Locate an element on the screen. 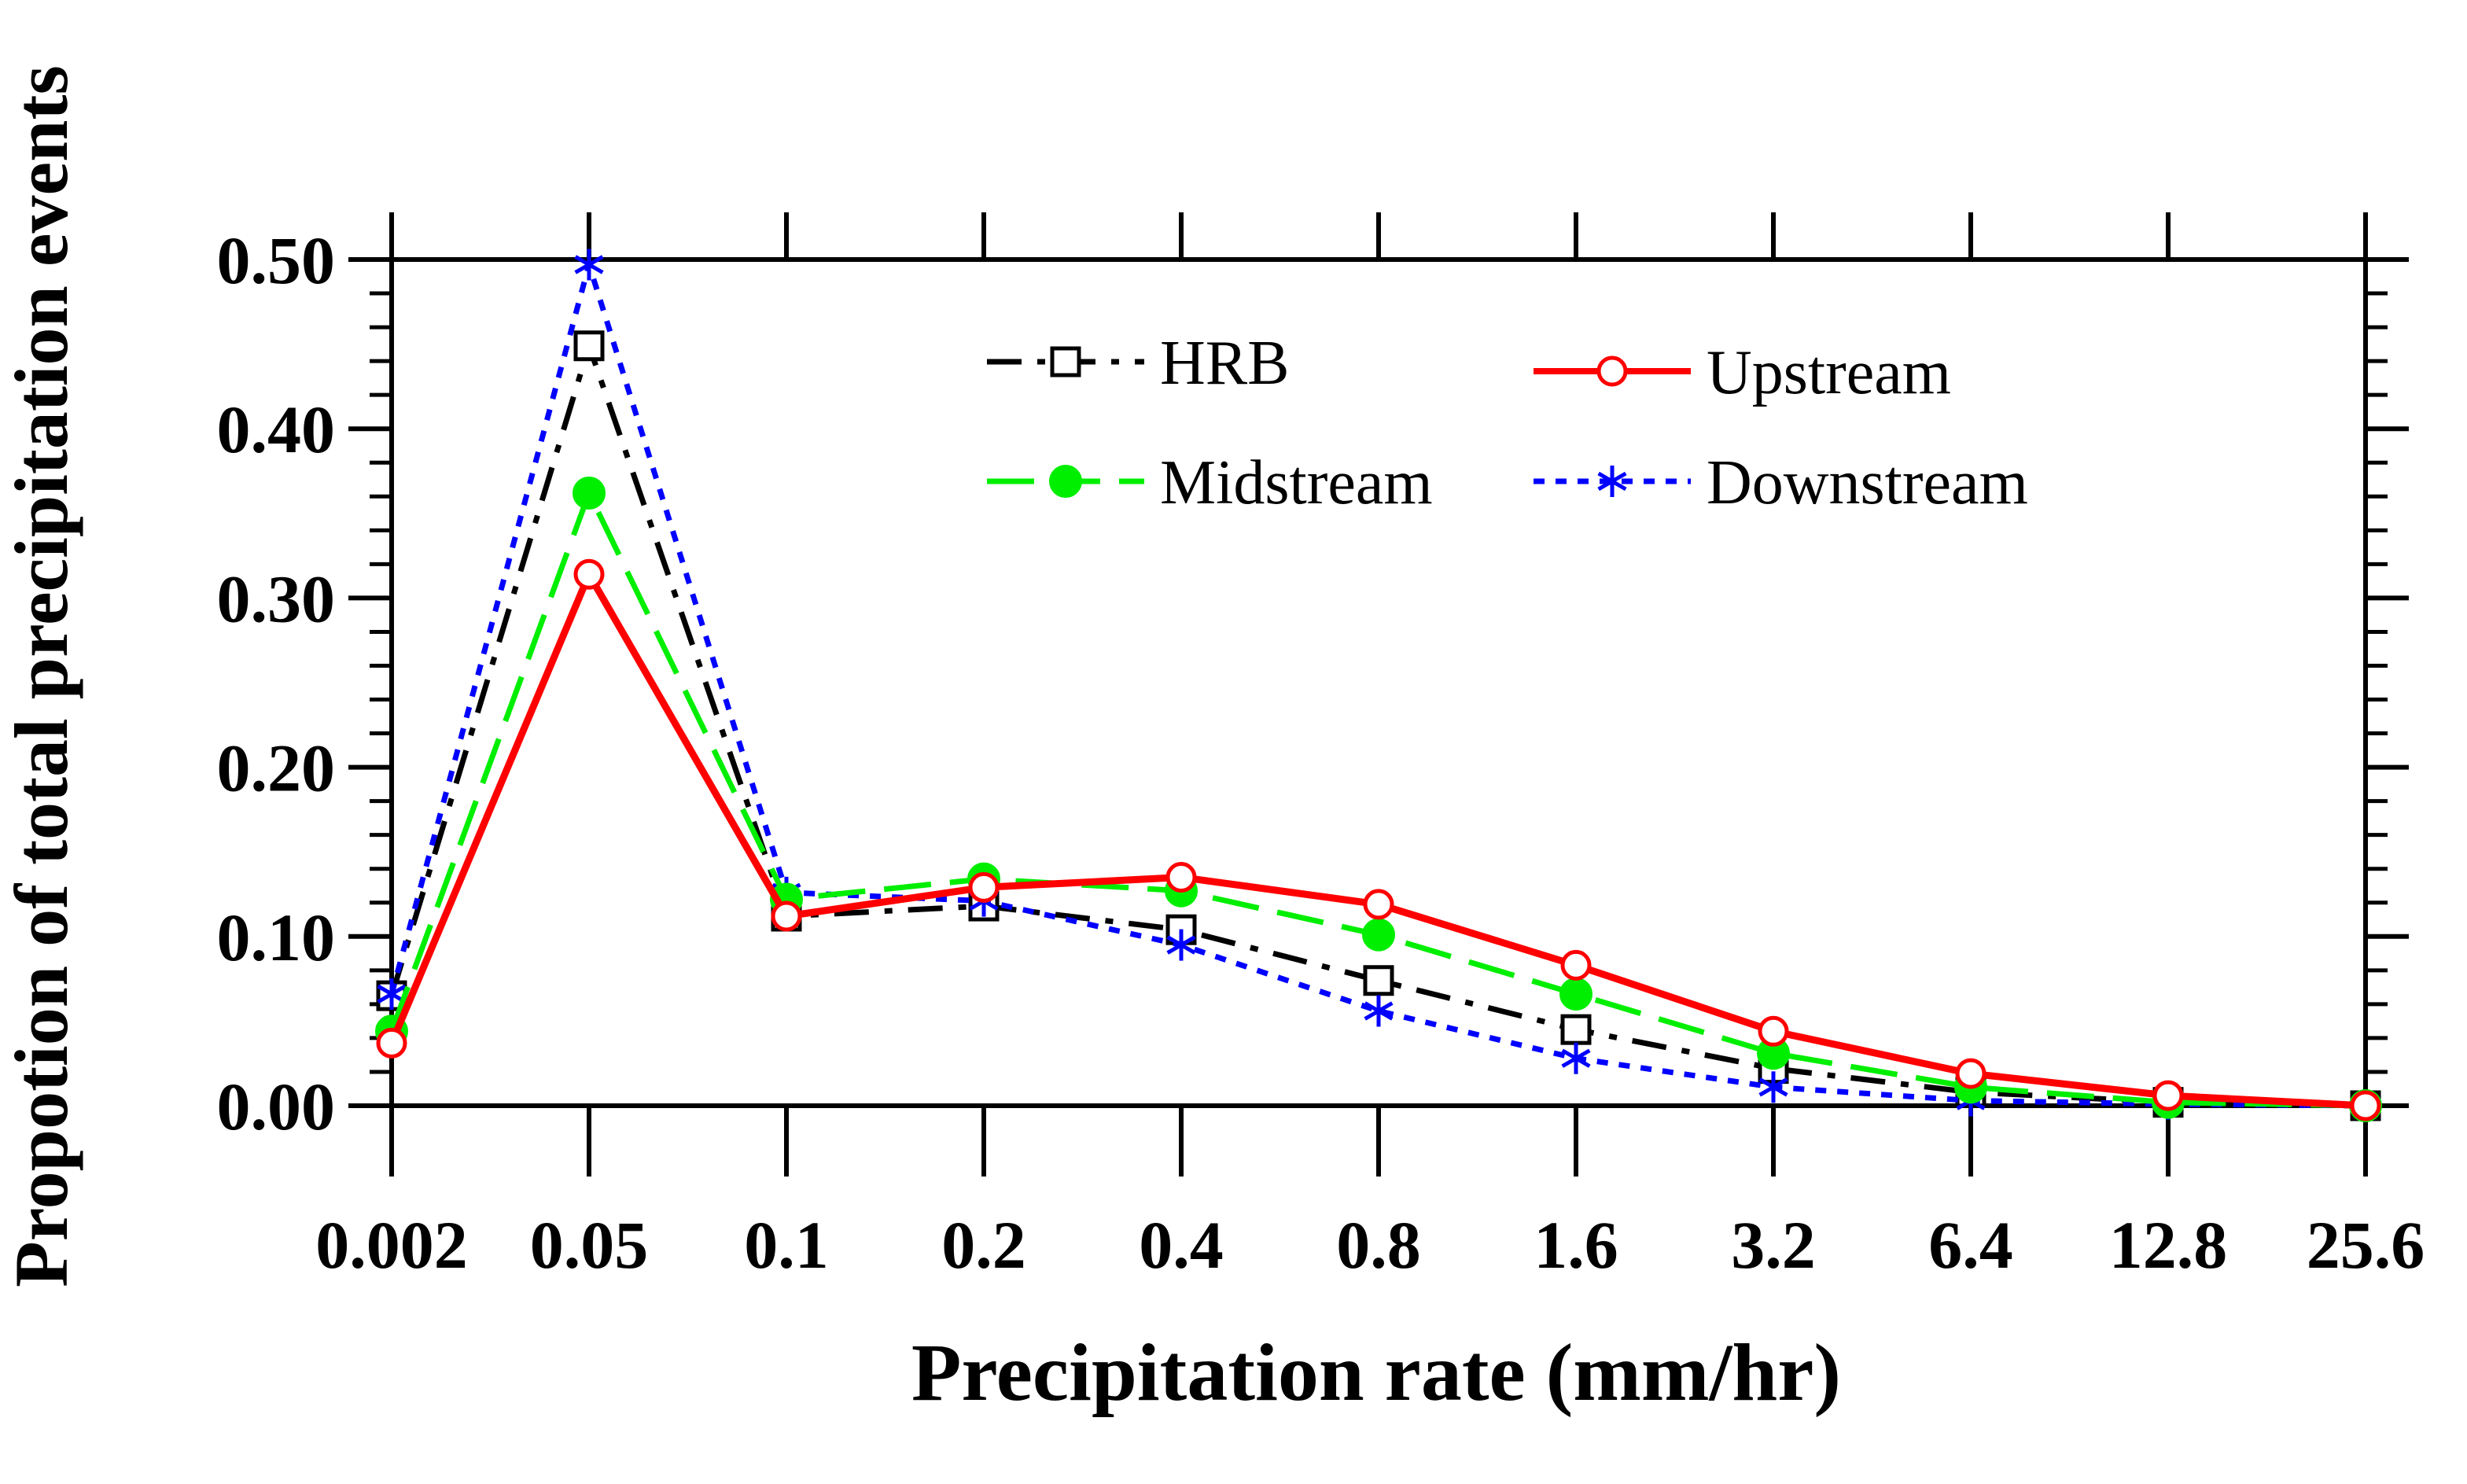  legend-item-hrb: HRB is located at coordinates (1138, 363).